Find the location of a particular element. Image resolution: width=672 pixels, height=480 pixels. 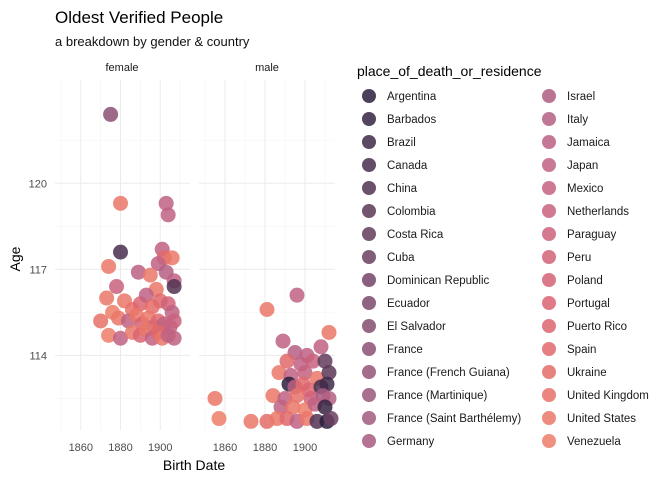

chart-subtitle: a breakdown by gender & country is located at coordinates (152, 41).